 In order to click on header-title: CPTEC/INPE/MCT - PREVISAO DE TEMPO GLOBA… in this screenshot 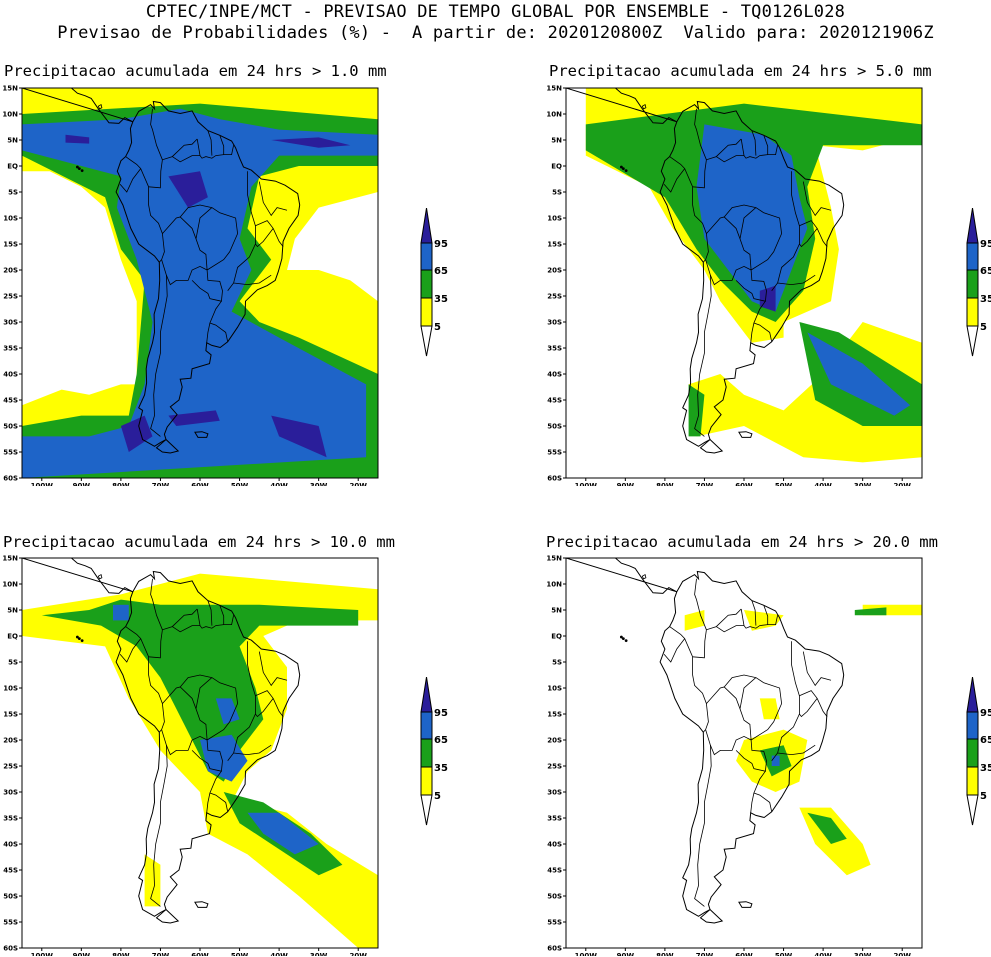, I will do `click(495, 12)`.